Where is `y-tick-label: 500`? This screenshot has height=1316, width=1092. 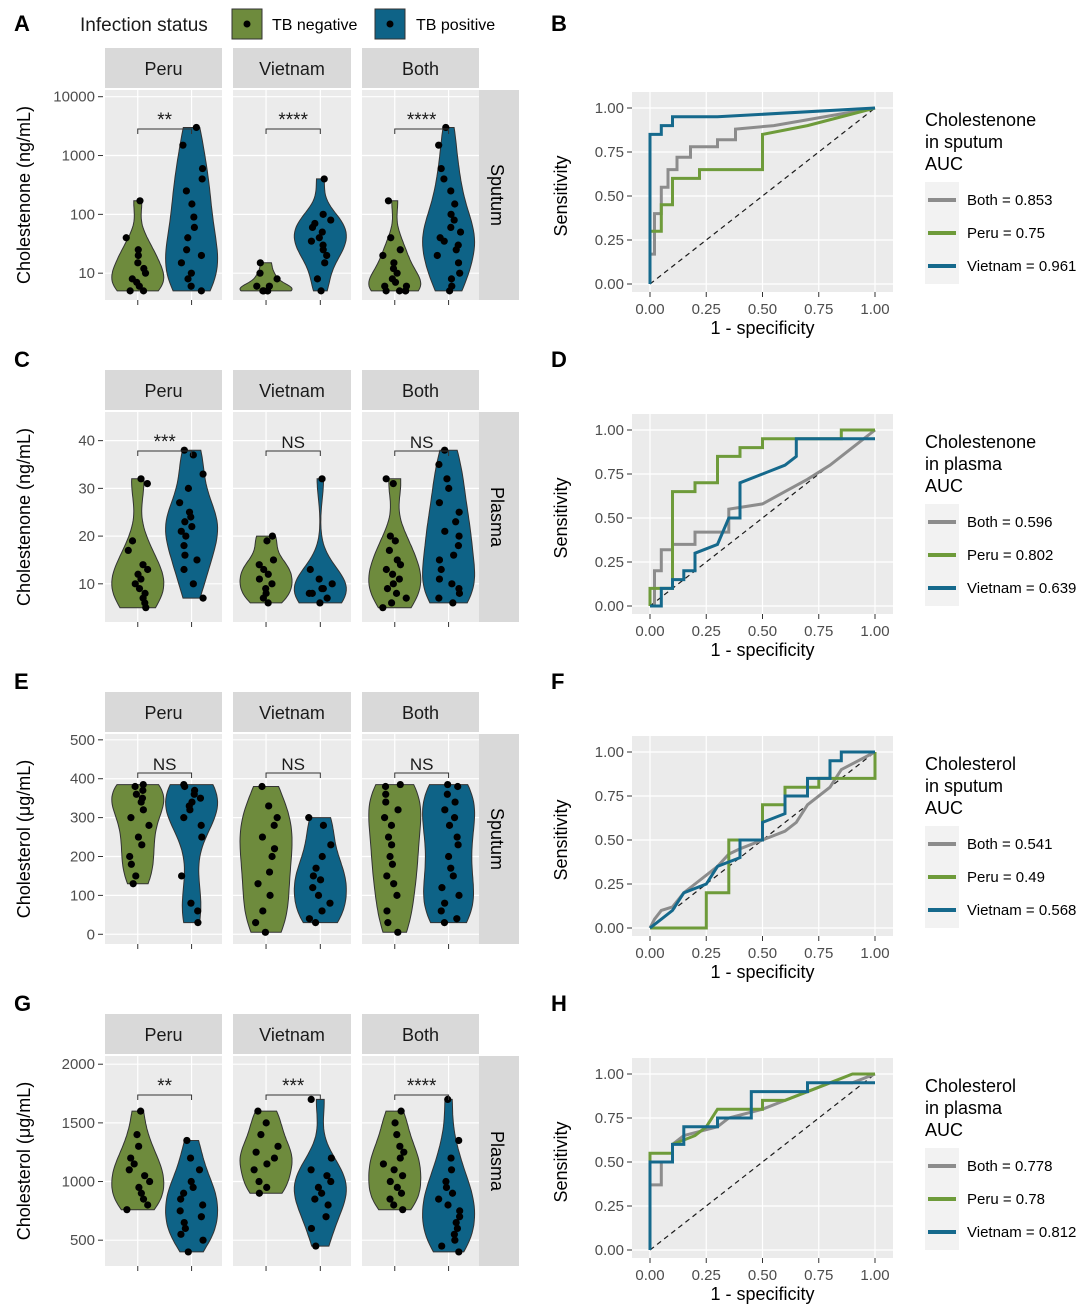 y-tick-label: 500 is located at coordinates (82, 1240).